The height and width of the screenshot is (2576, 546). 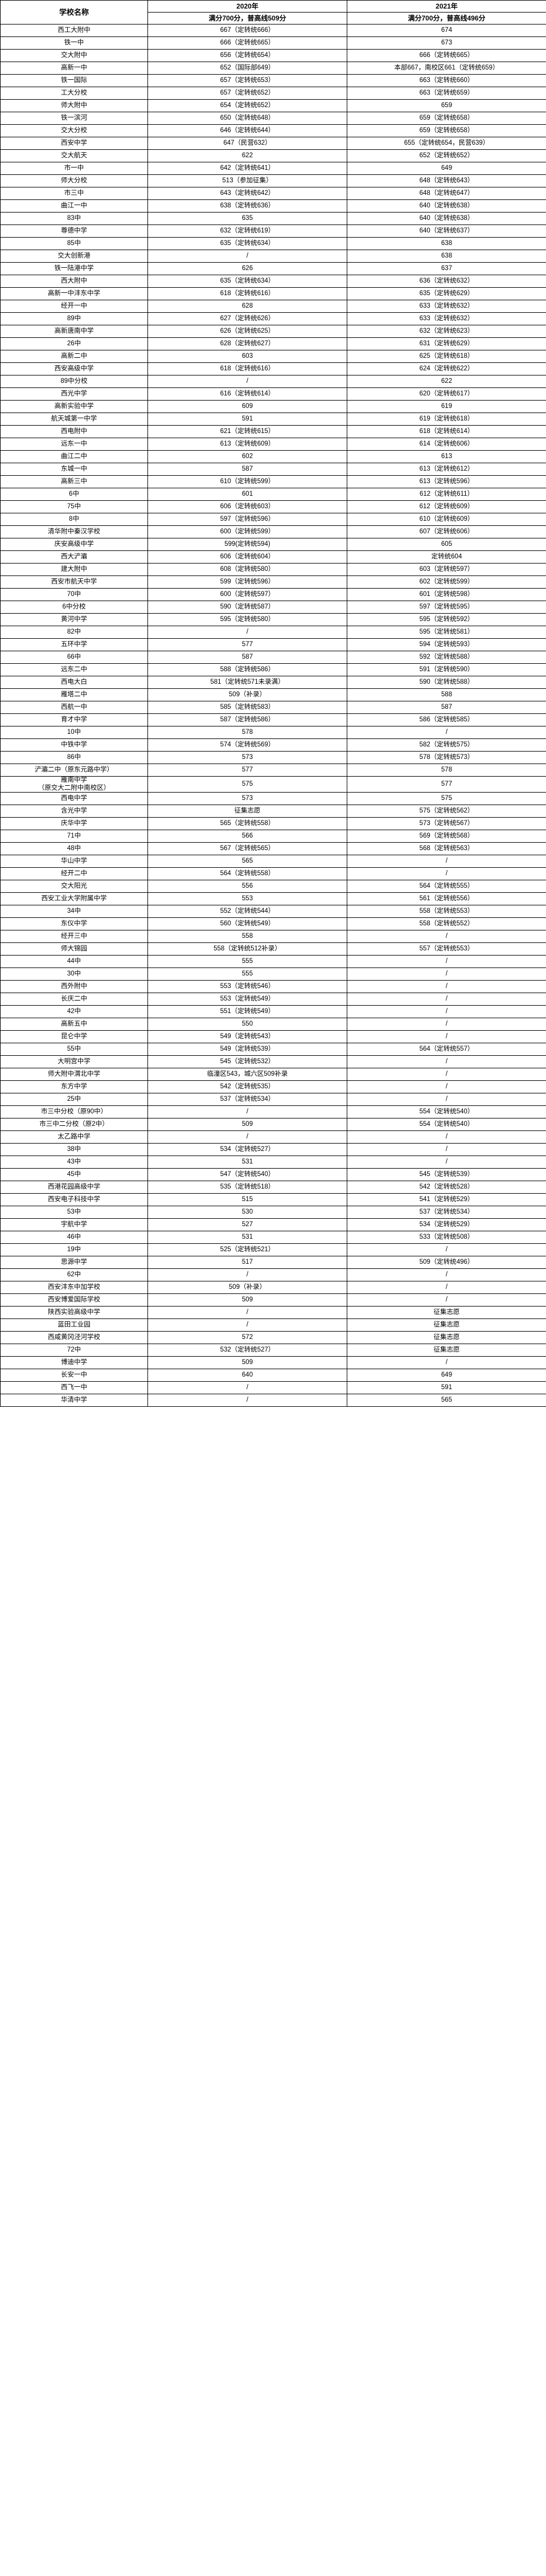 What do you see at coordinates (273, 1100) in the screenshot?
I see `table-row: 25中 537（定转统534） /` at bounding box center [273, 1100].